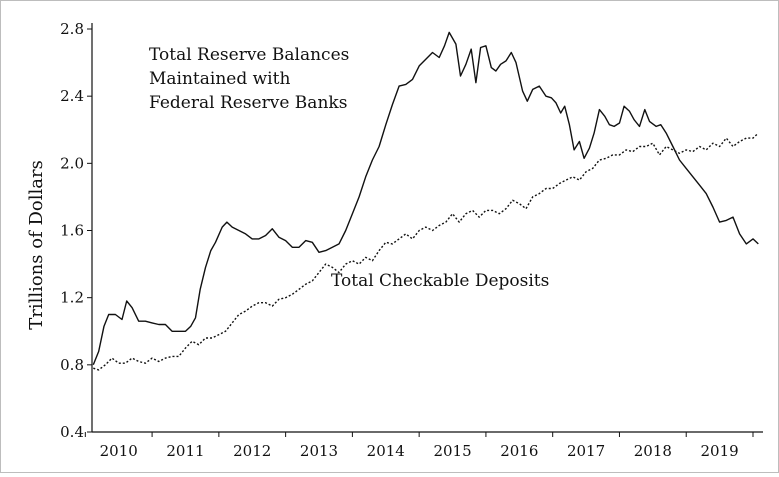 Image resolution: width=779 pixels, height=477 pixels. Describe the element at coordinates (252, 451) in the screenshot. I see `x-tick-label: 2012` at that location.